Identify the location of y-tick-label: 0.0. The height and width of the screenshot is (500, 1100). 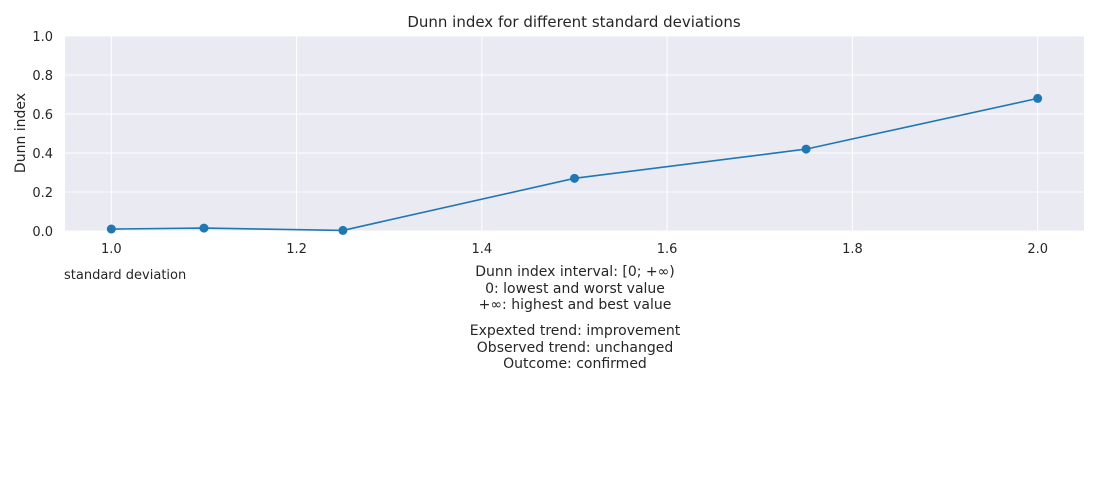
(42, 232).